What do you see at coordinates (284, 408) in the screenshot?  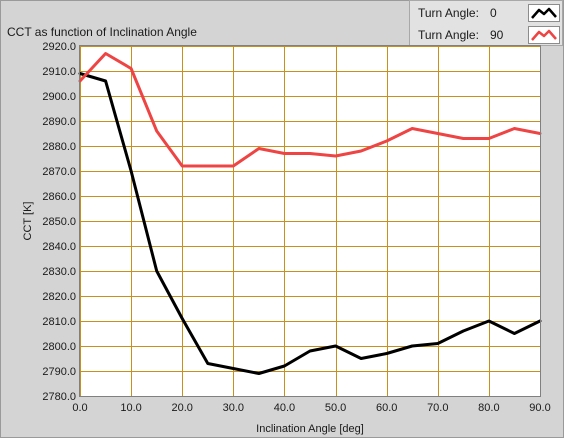 I see `x-tick-label: 40.0` at bounding box center [284, 408].